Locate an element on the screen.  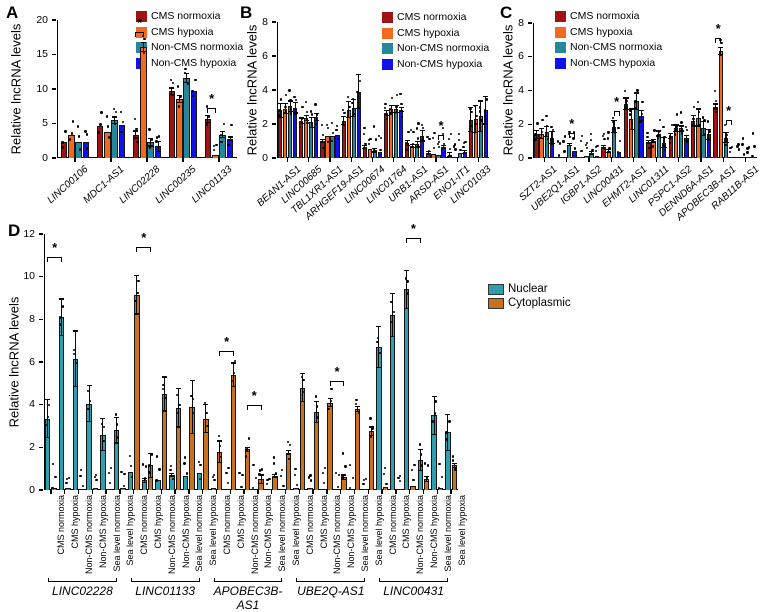
x-tick-label: Non-CMS normoxia is located at coordinates (420, 535).